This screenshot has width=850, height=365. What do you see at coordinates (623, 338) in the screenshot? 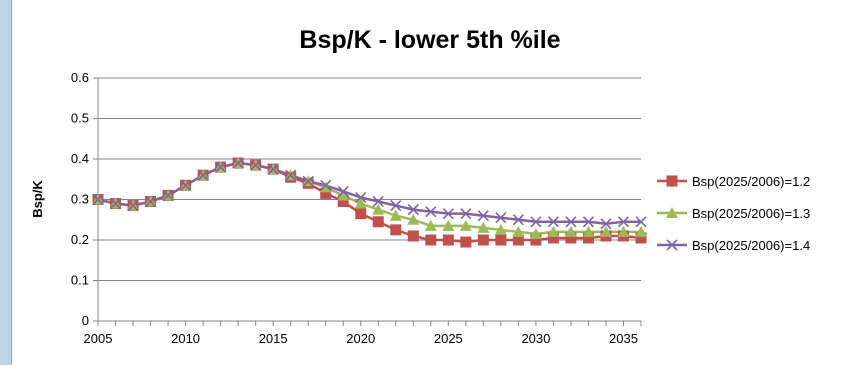
I see `x-tick-label: 2035` at bounding box center [623, 338].